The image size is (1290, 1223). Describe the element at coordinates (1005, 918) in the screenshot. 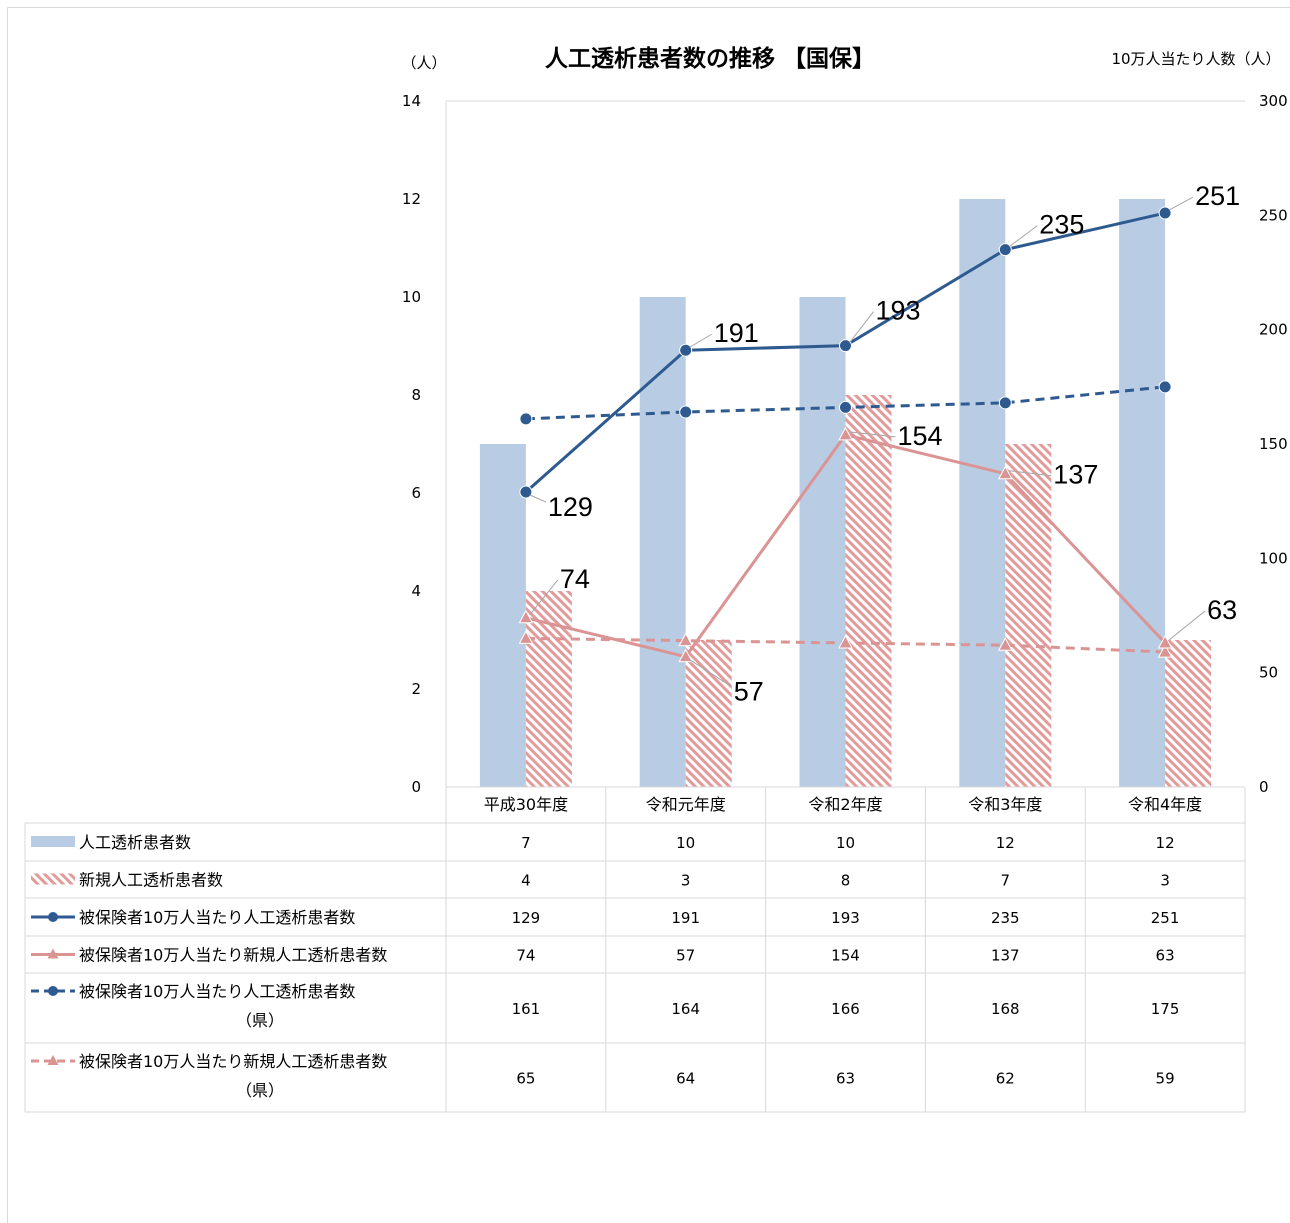

I see `table-cell: 235` at that location.